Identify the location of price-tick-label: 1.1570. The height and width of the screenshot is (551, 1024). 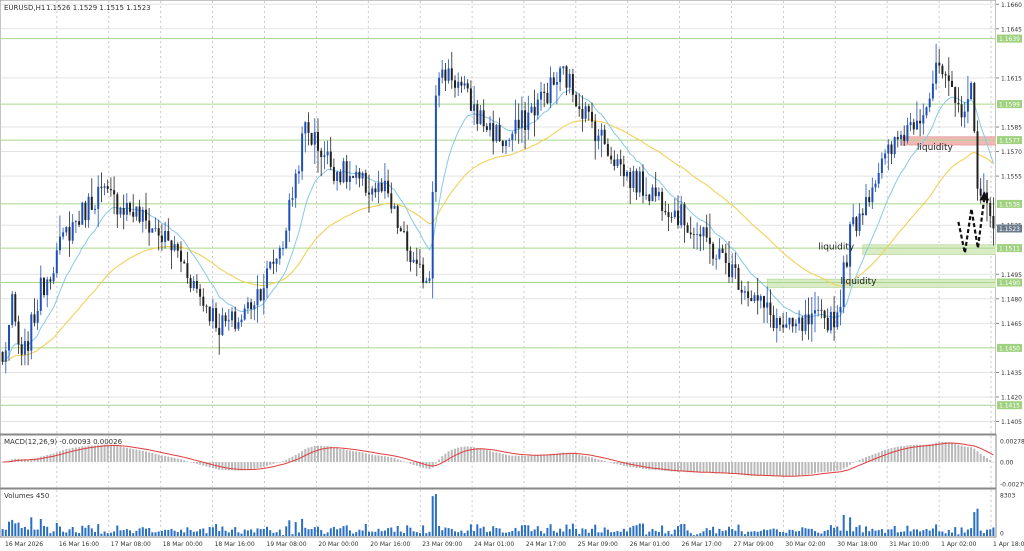
(1011, 152).